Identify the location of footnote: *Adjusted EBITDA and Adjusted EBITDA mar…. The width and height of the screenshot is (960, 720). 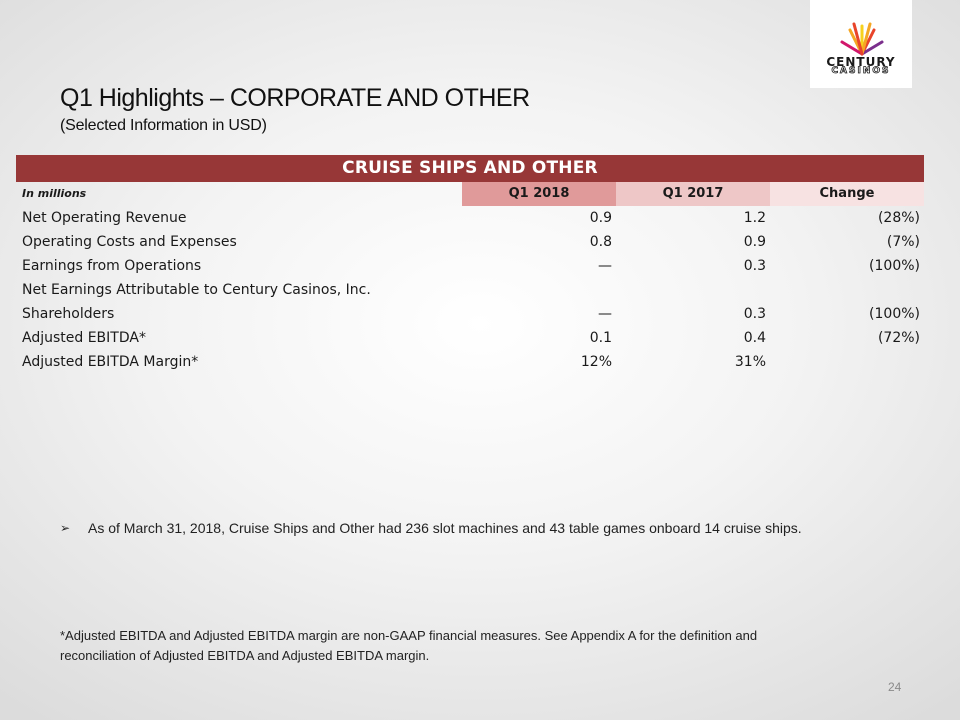
(480, 646).